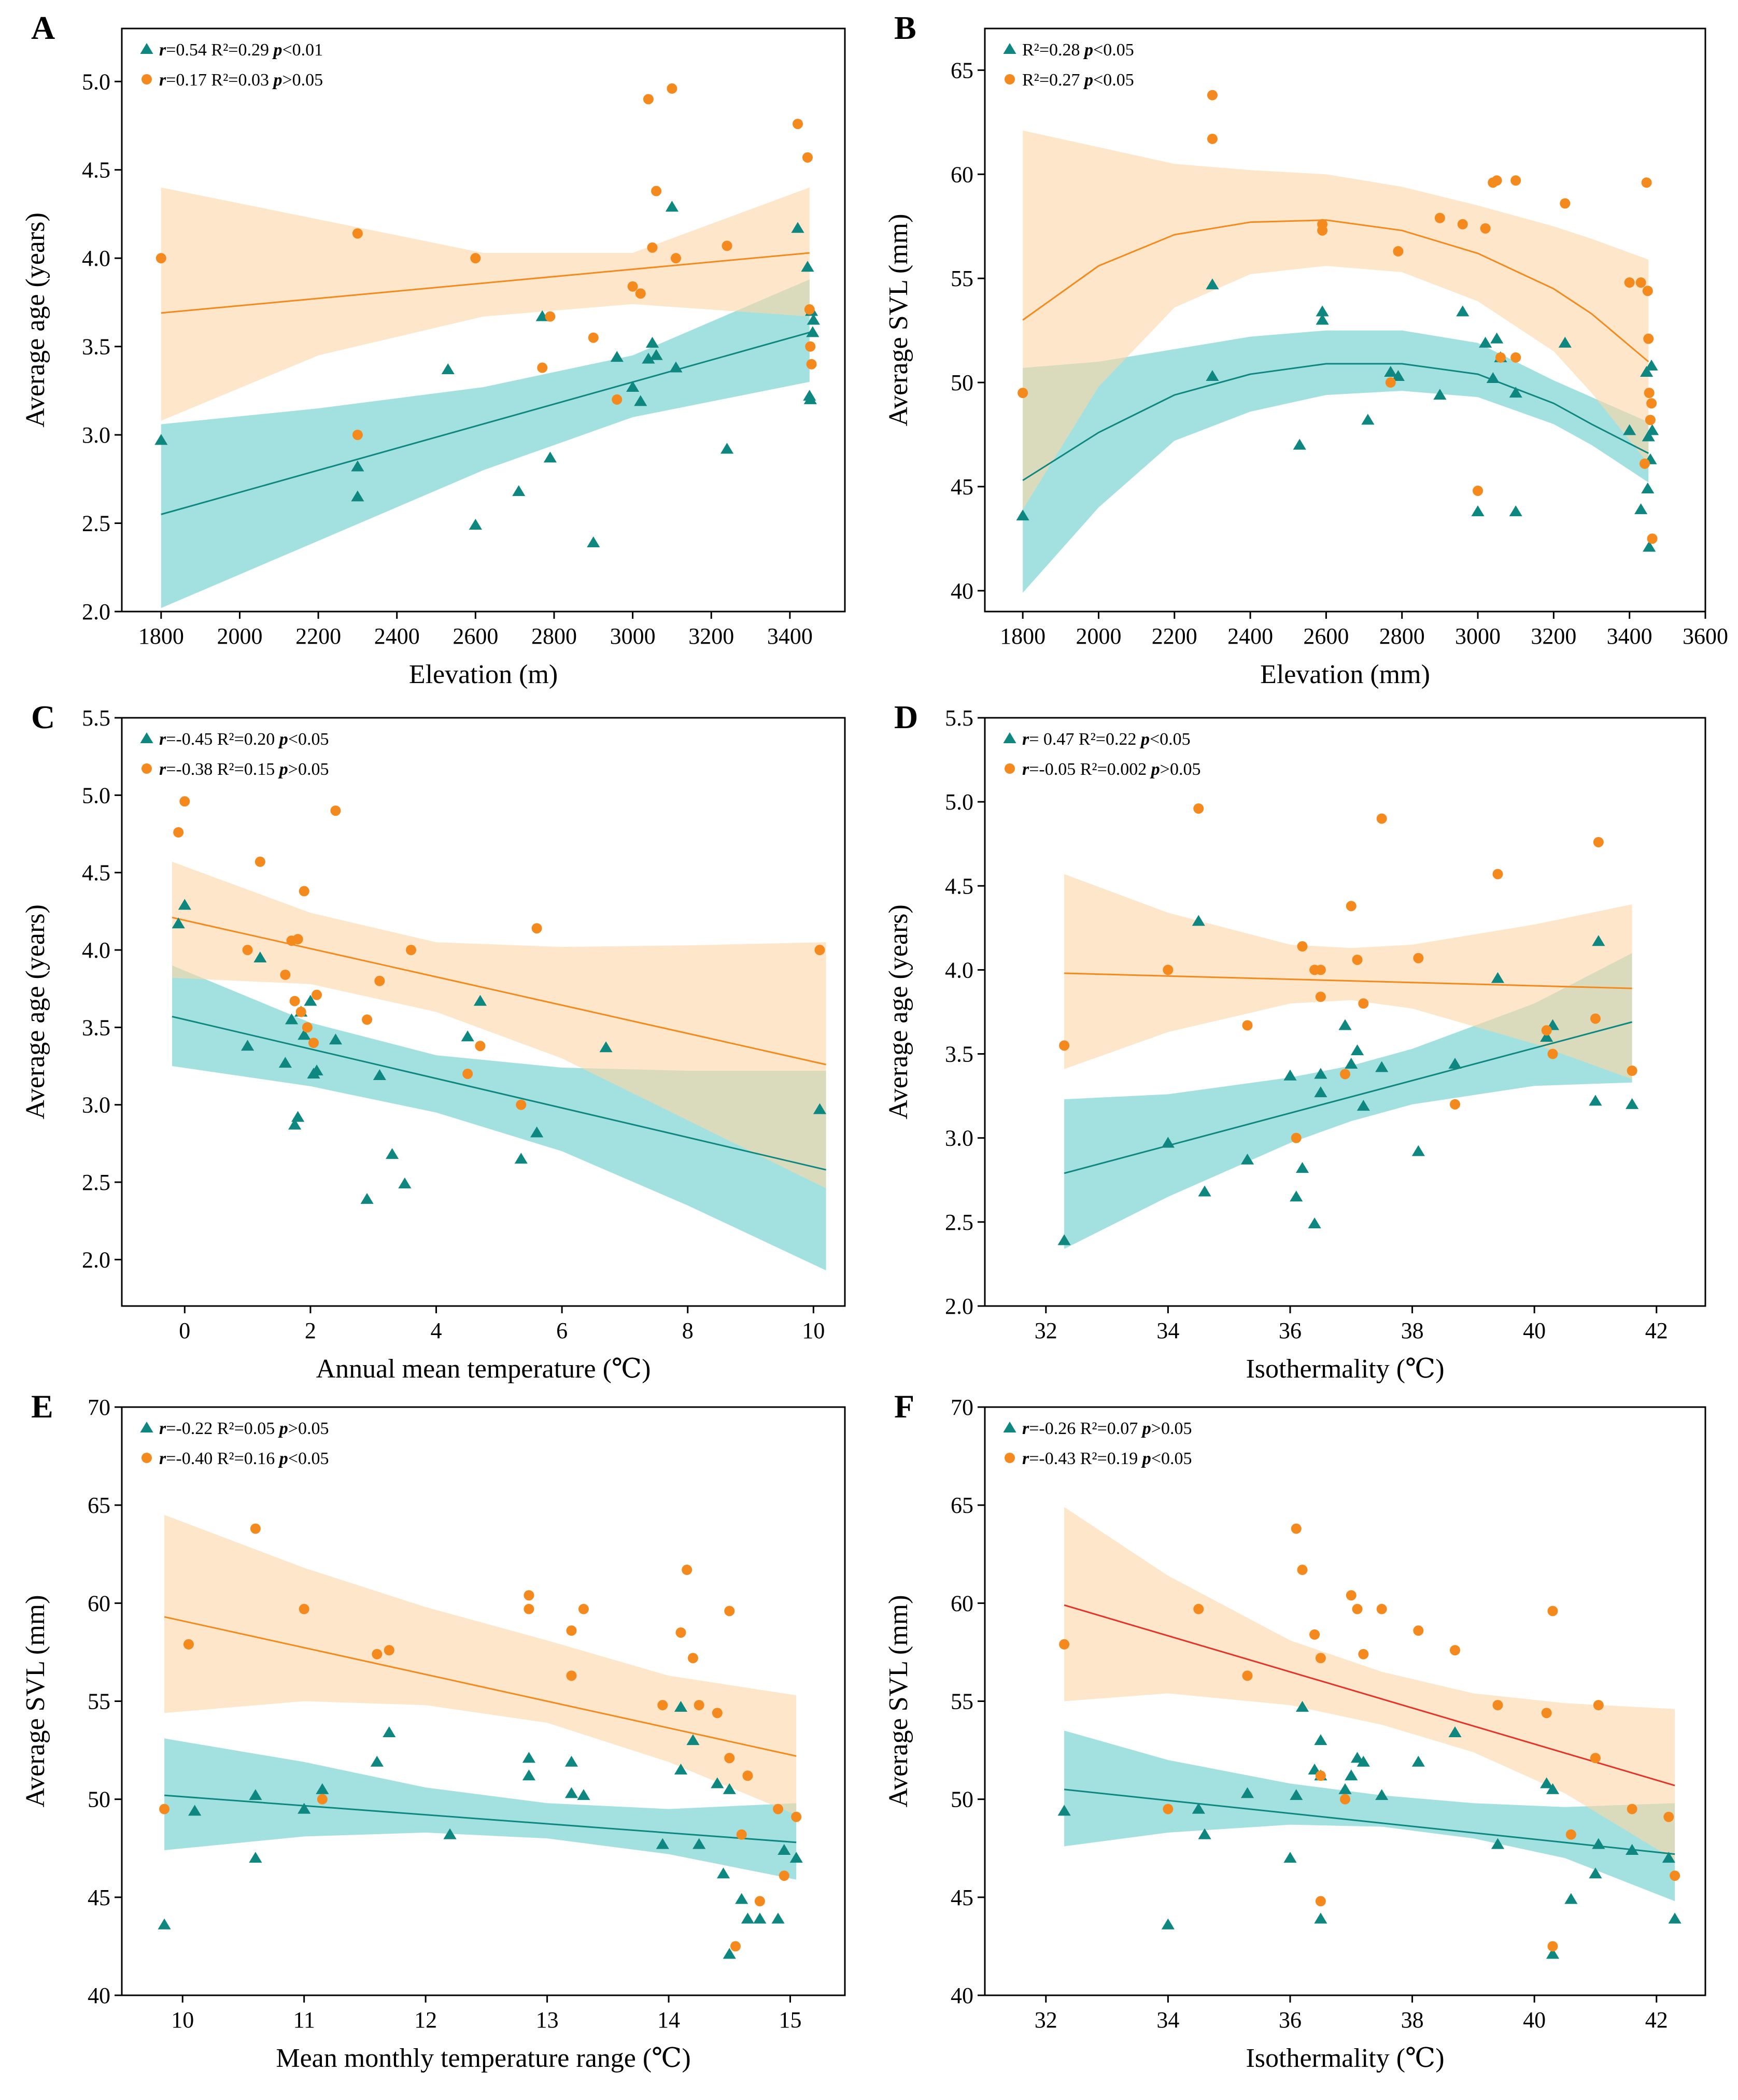 This screenshot has width=1738, height=2100. Describe the element at coordinates (1167, 1330) in the screenshot. I see `x-tick-label: 34` at that location.